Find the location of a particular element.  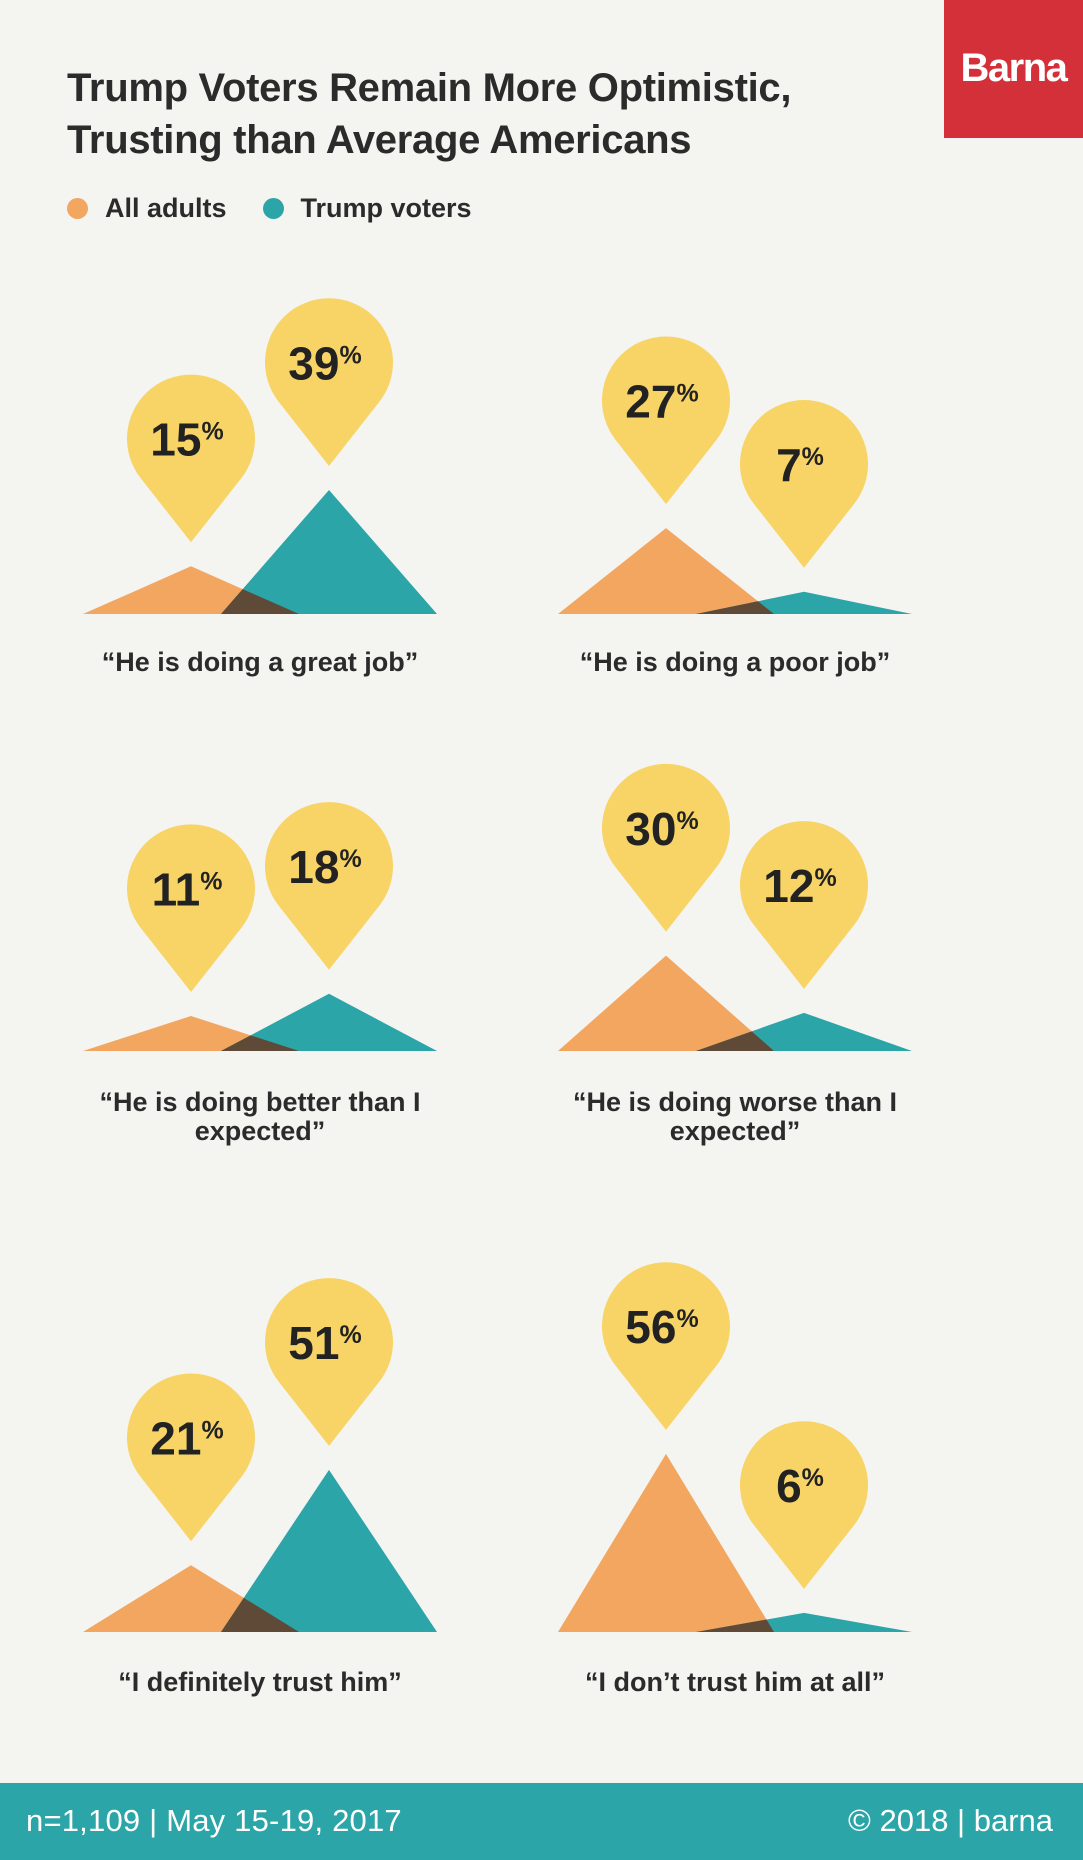

caption-line-1: “I definitely trust him” is located at coordinates (260, 1682).